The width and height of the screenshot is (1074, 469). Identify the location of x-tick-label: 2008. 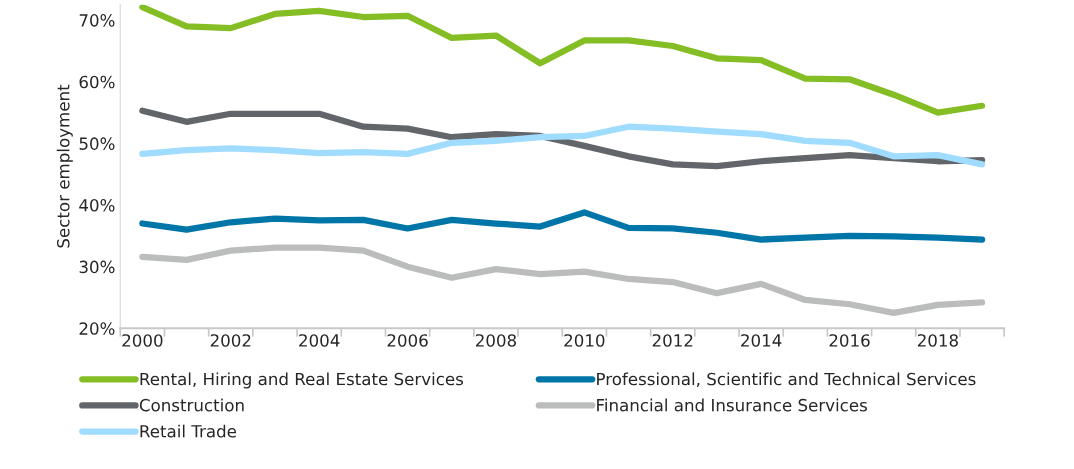
(496, 340).